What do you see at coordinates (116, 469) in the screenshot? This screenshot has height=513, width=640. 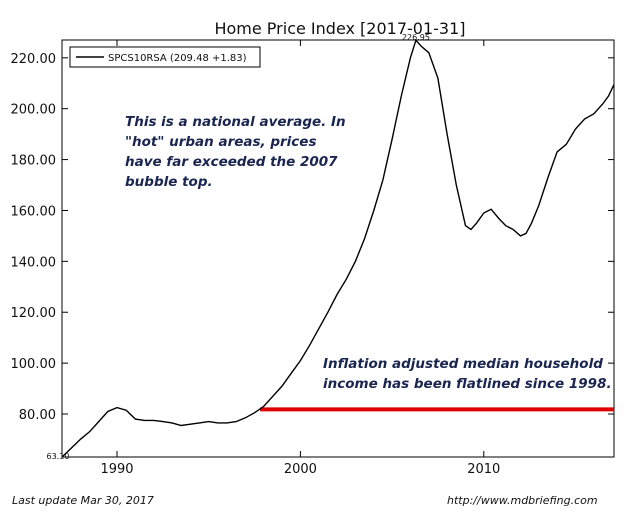 I see `x-tick-label: 1990` at bounding box center [116, 469].